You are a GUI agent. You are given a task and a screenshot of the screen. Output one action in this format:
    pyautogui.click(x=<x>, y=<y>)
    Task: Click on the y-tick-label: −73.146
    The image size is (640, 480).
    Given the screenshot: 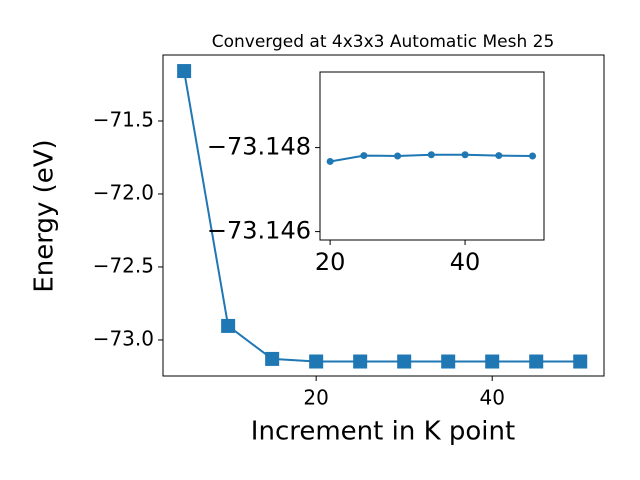 What is the action you would take?
    pyautogui.click(x=259, y=231)
    